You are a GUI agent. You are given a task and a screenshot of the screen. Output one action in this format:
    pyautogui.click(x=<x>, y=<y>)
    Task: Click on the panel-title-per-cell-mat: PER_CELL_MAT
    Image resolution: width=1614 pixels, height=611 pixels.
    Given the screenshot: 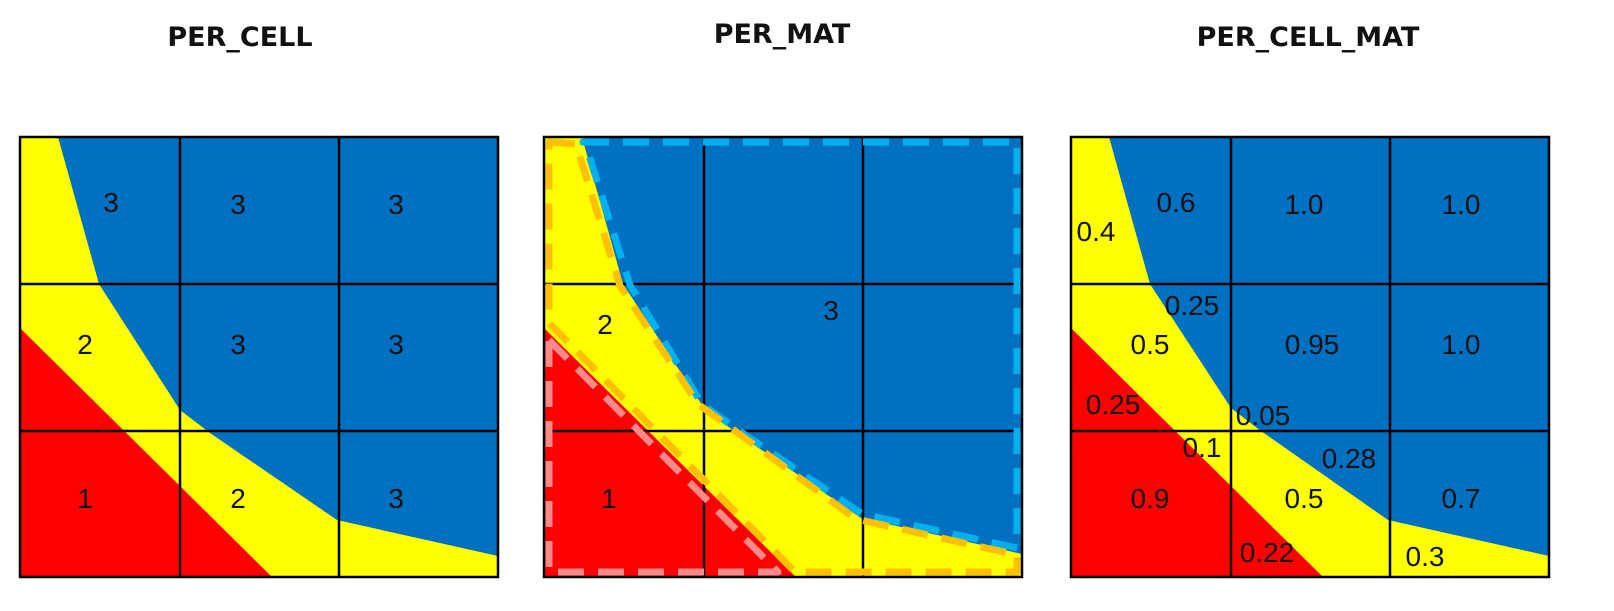 What is the action you would take?
    pyautogui.click(x=1308, y=37)
    